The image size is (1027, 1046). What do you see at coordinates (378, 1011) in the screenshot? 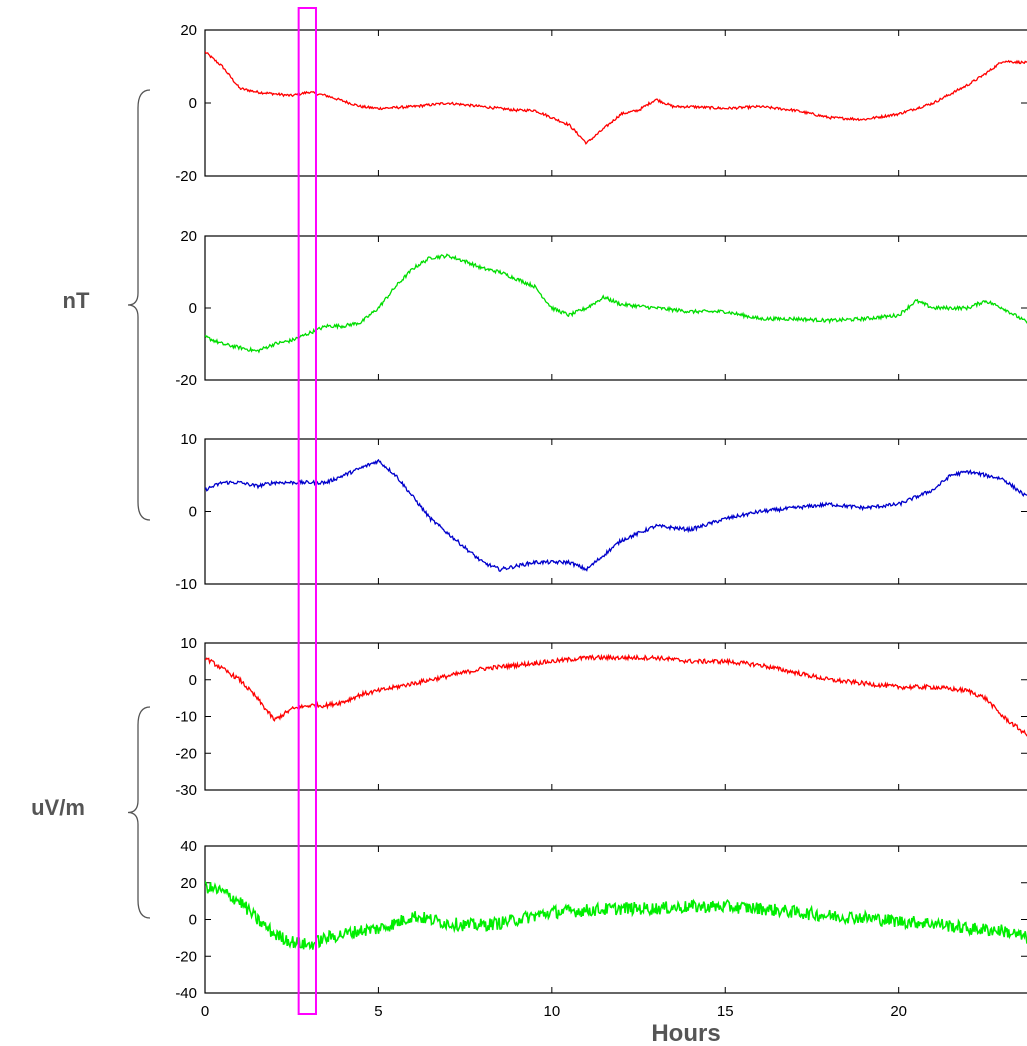
I see `x-tick-label: 5` at bounding box center [378, 1011].